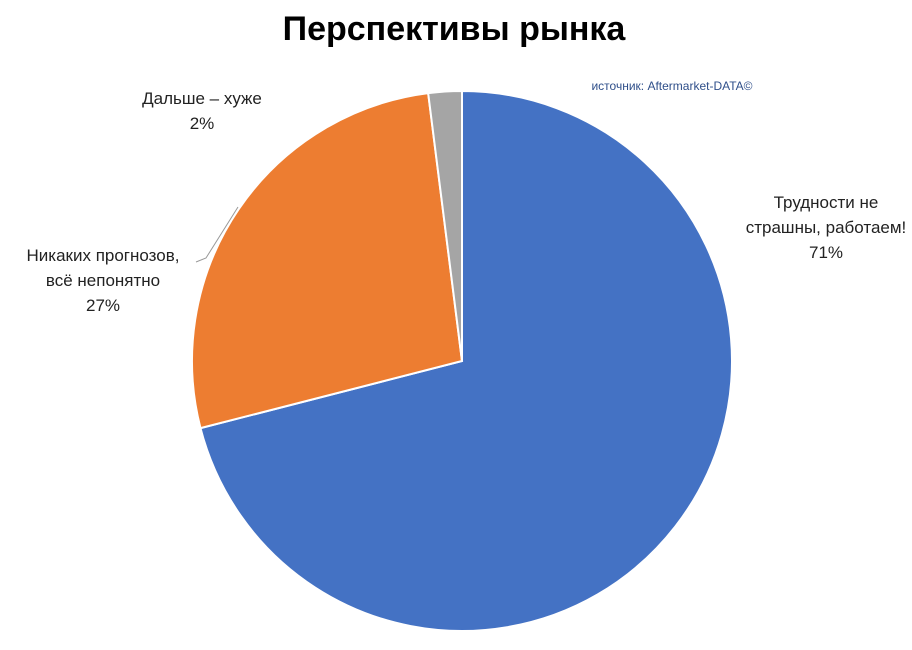  I want to click on slice-label: Дальше – хуже 2%, so click(202, 111).